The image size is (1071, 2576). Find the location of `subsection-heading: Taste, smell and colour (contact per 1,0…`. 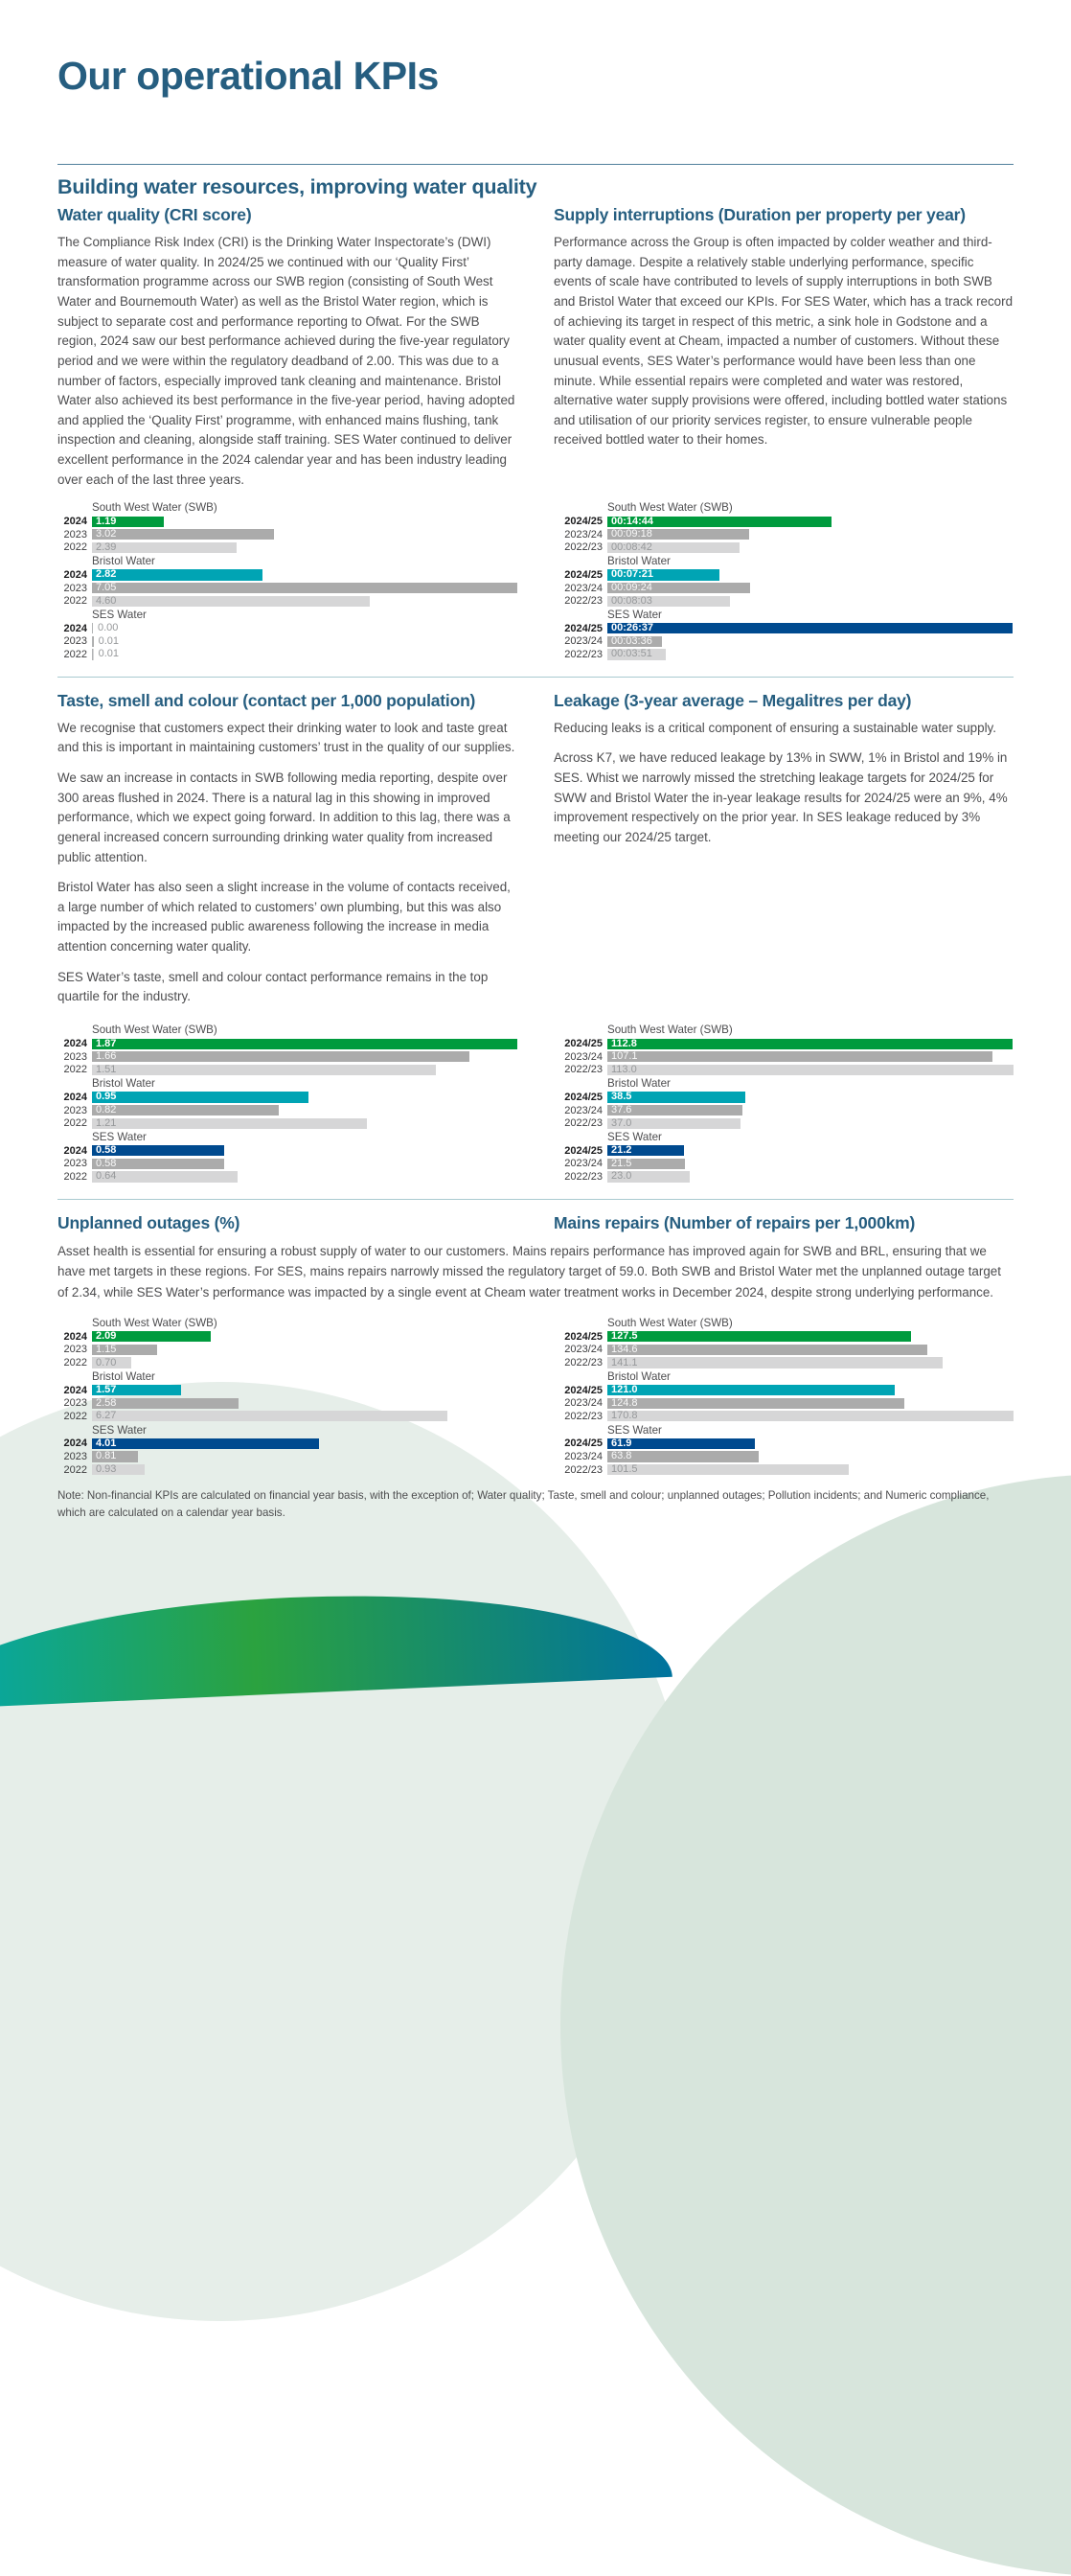

subsection-heading: Taste, smell and colour (contact per 1,0… is located at coordinates (266, 700).